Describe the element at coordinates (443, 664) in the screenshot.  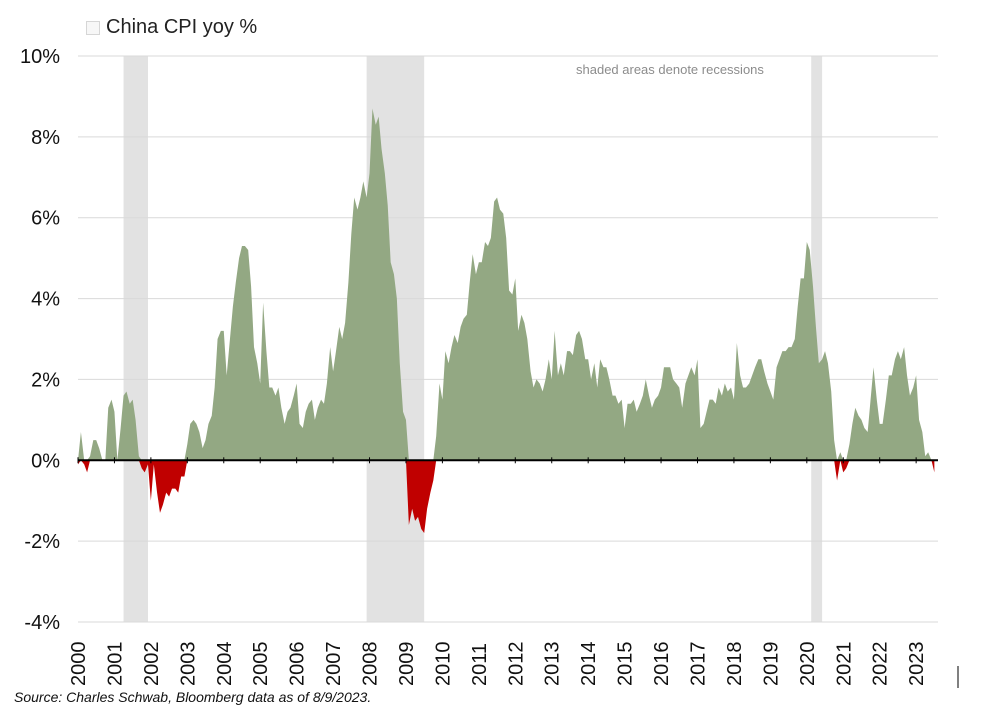
I see `x-tick-label: 2010` at that location.